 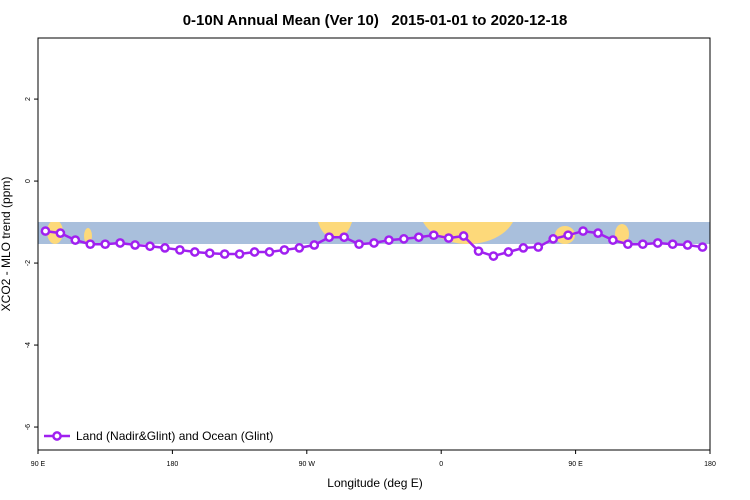 I want to click on y-axis-label: XCO2 - MLO trend (ppm), so click(x=6, y=244).